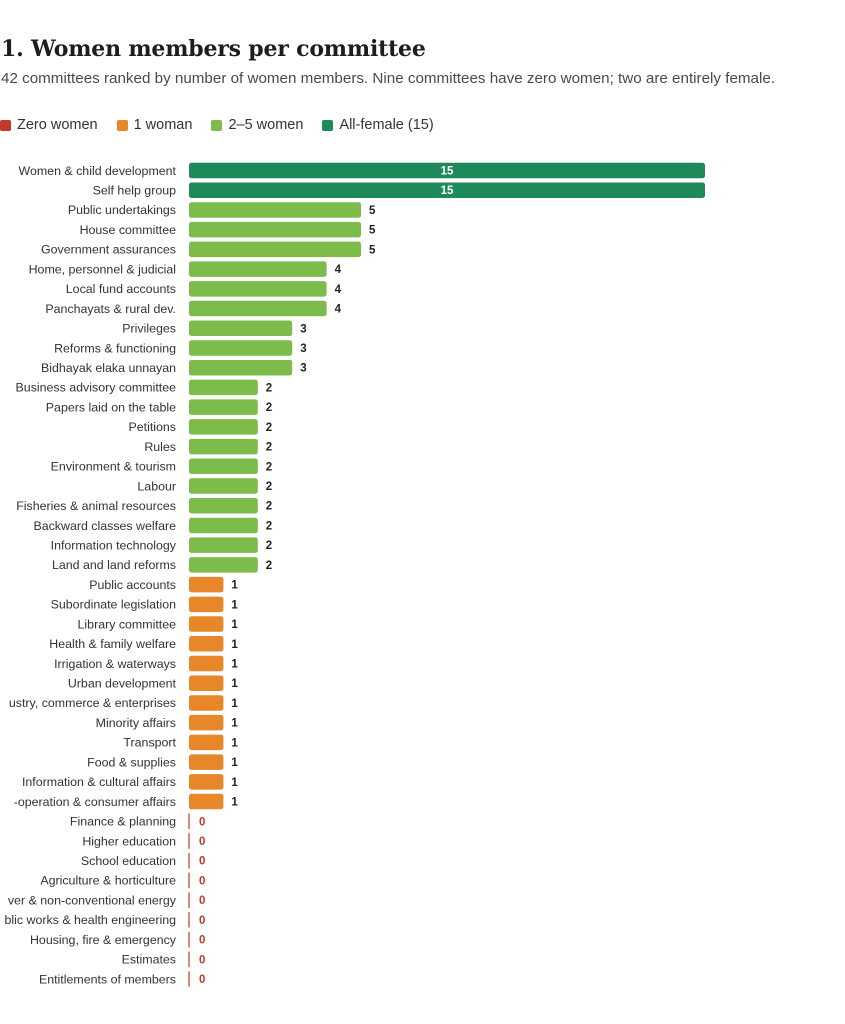 This screenshot has width=845, height=1024. I want to click on category-label: Entitlements of members, so click(107, 979).